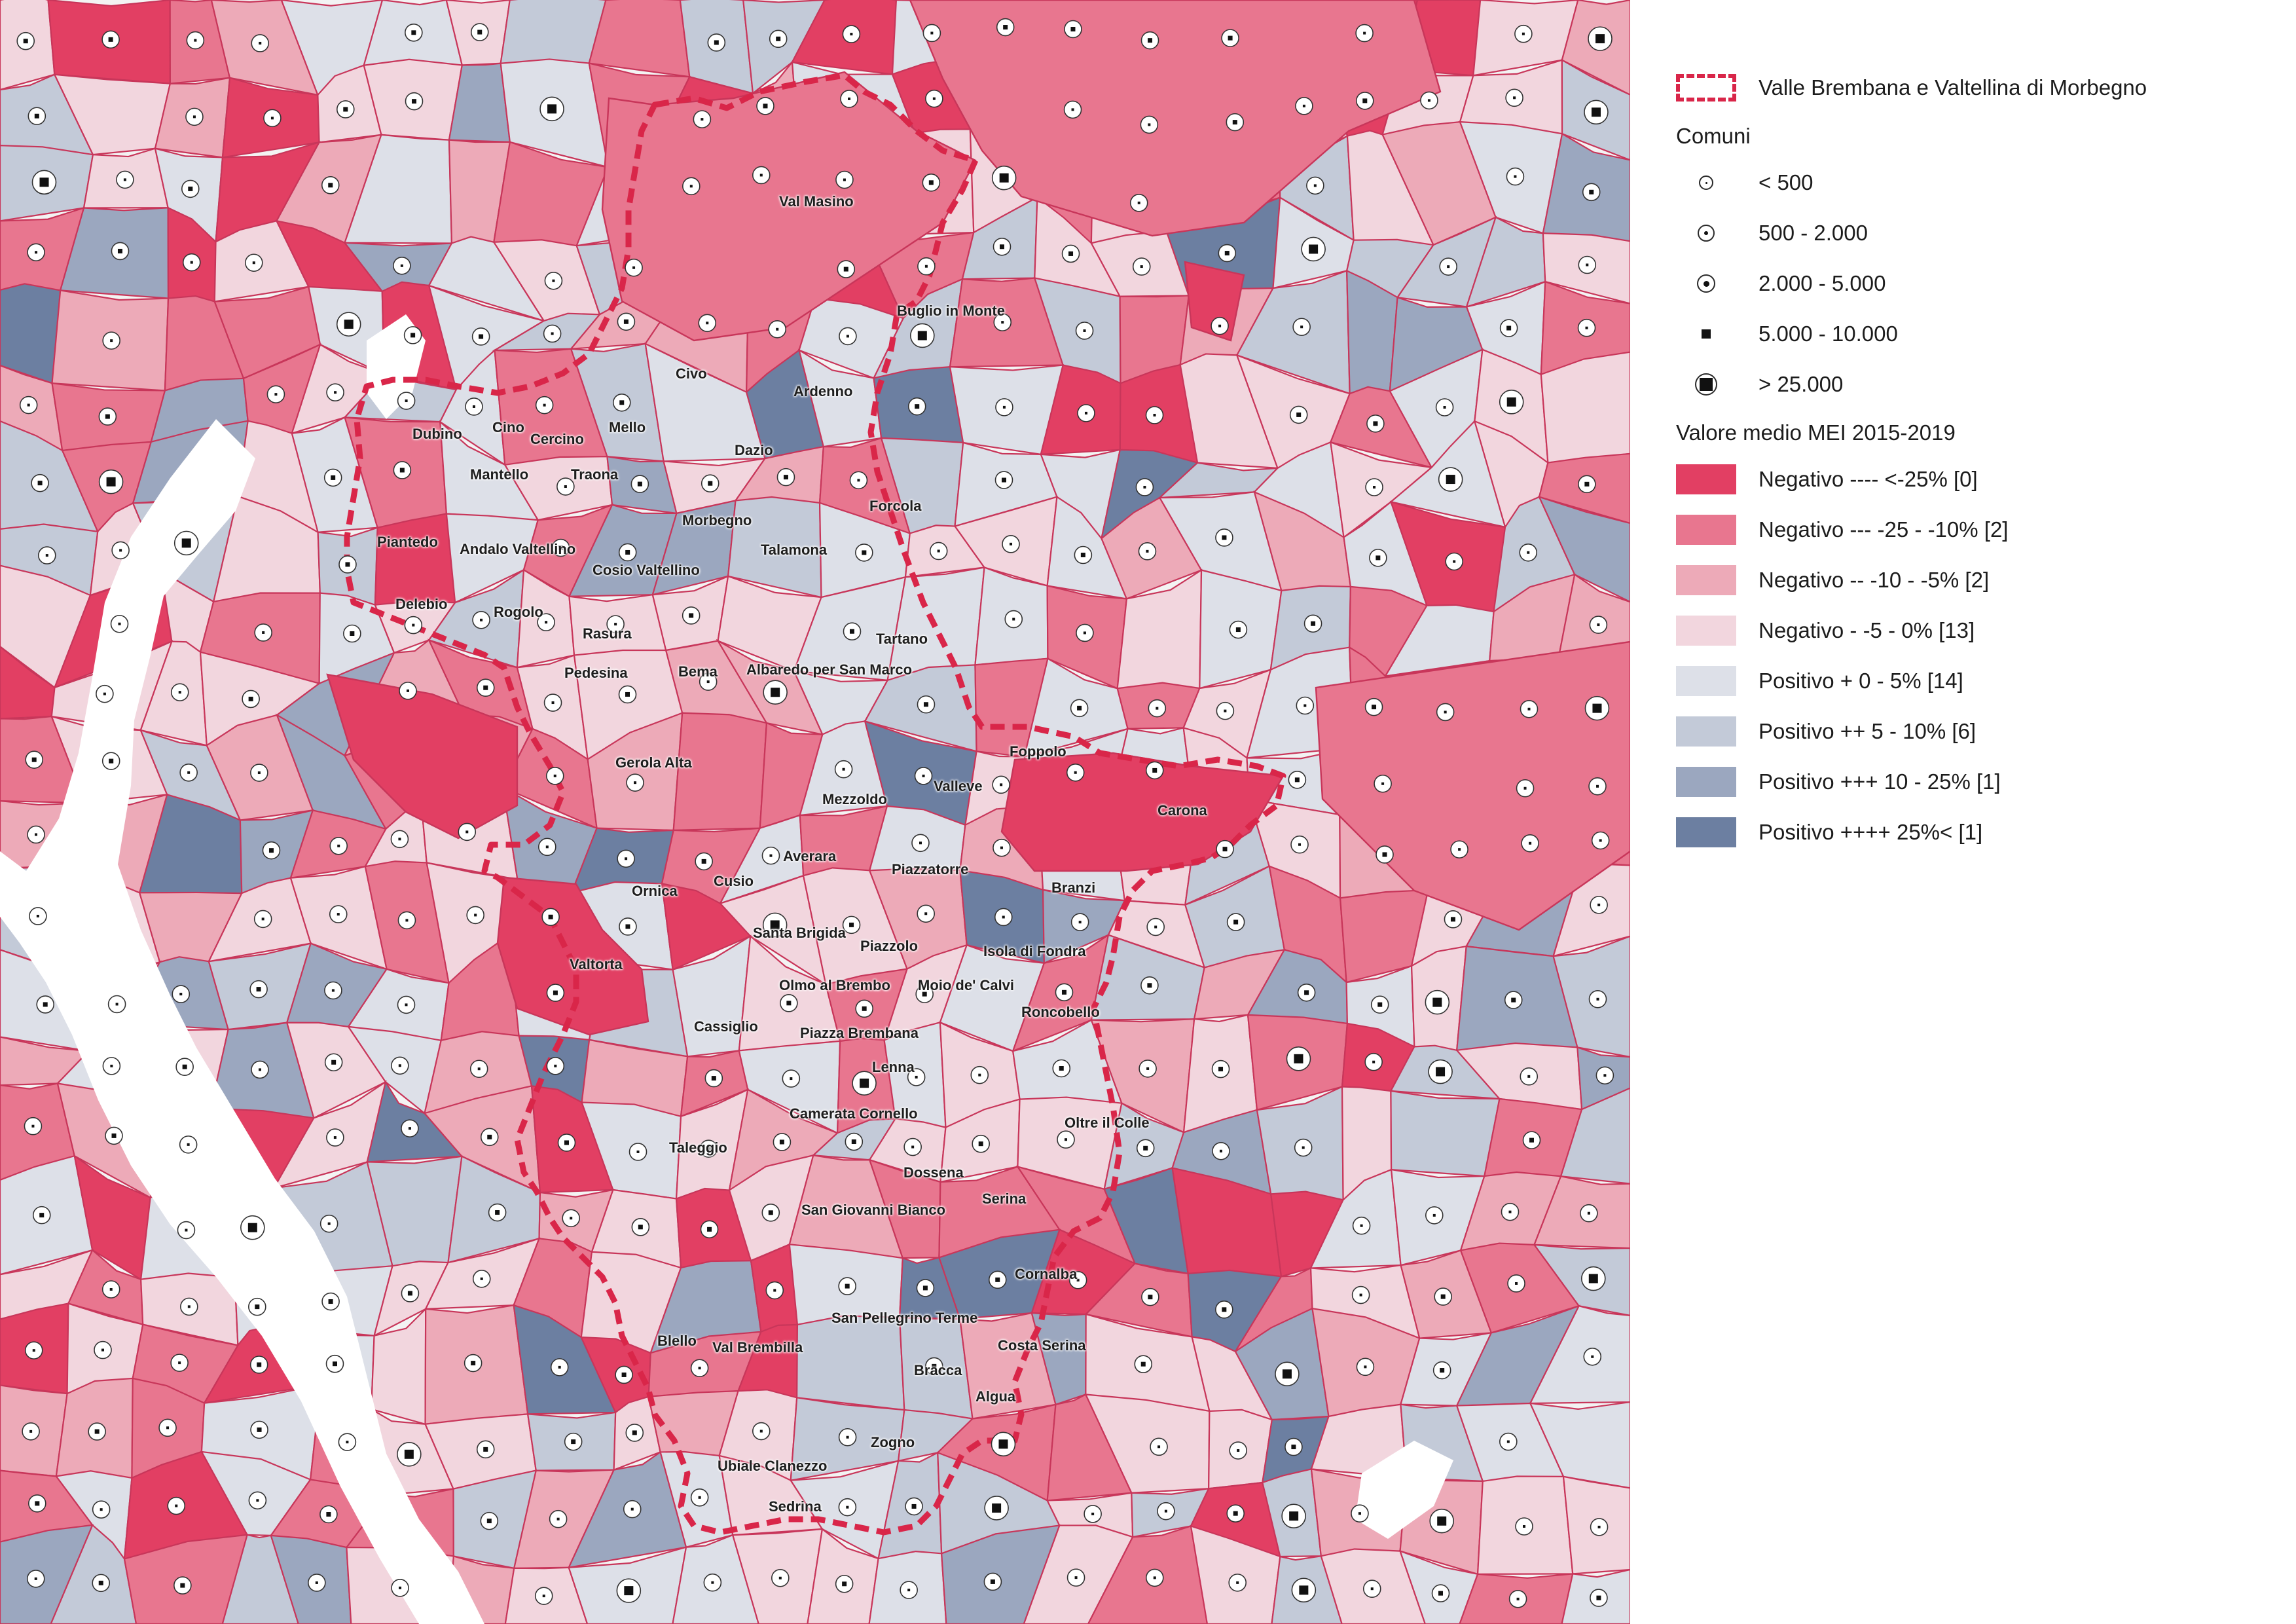  What do you see at coordinates (1970, 283) in the screenshot?
I see `legend-population-row: 2.000 - 5.000` at bounding box center [1970, 283].